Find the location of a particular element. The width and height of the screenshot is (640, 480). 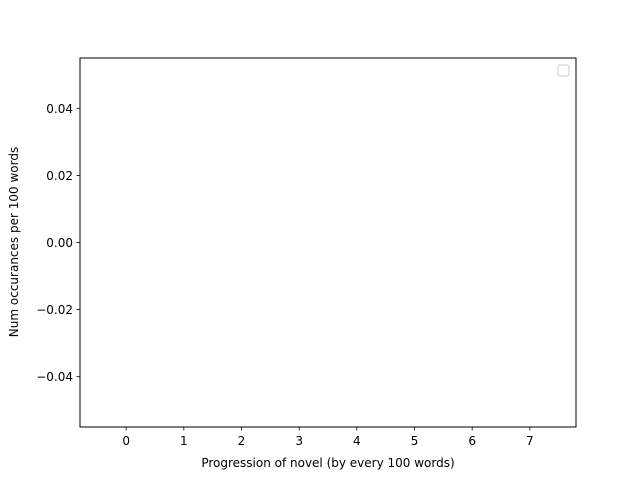

y-axis-label: Num occurances per 100 words is located at coordinates (14, 242).